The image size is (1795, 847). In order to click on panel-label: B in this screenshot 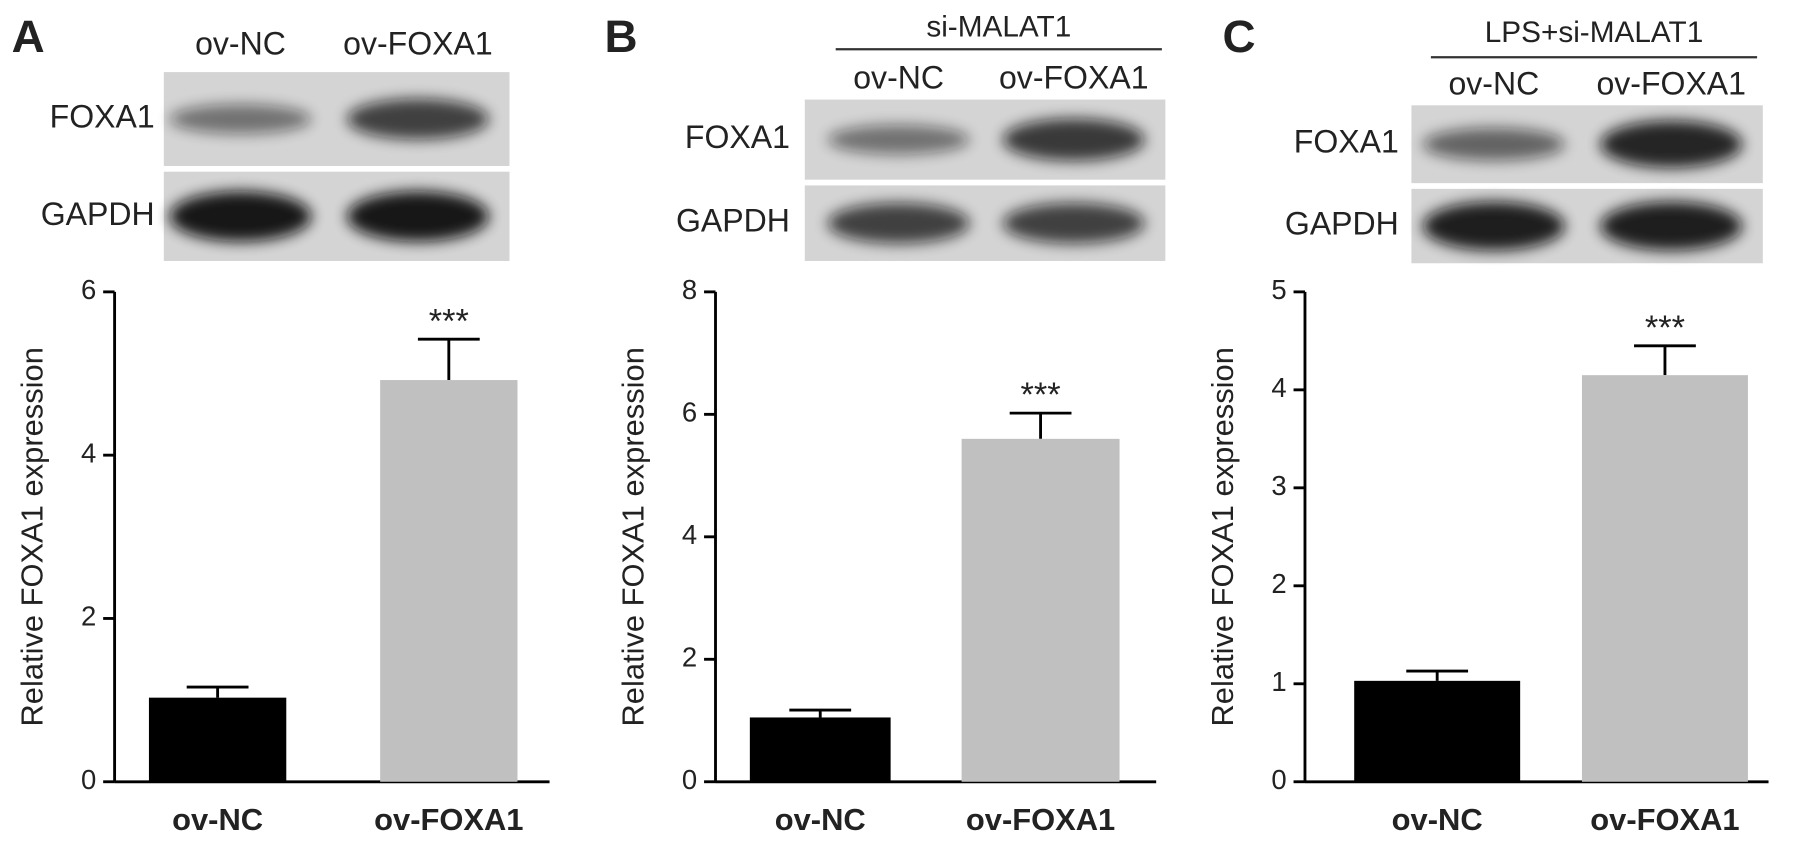, I will do `click(620, 36)`.